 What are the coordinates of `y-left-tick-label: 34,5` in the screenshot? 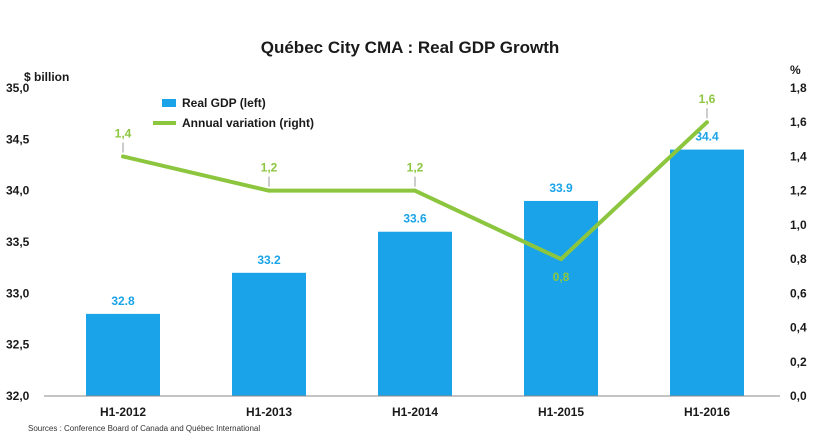 It's located at (18, 139).